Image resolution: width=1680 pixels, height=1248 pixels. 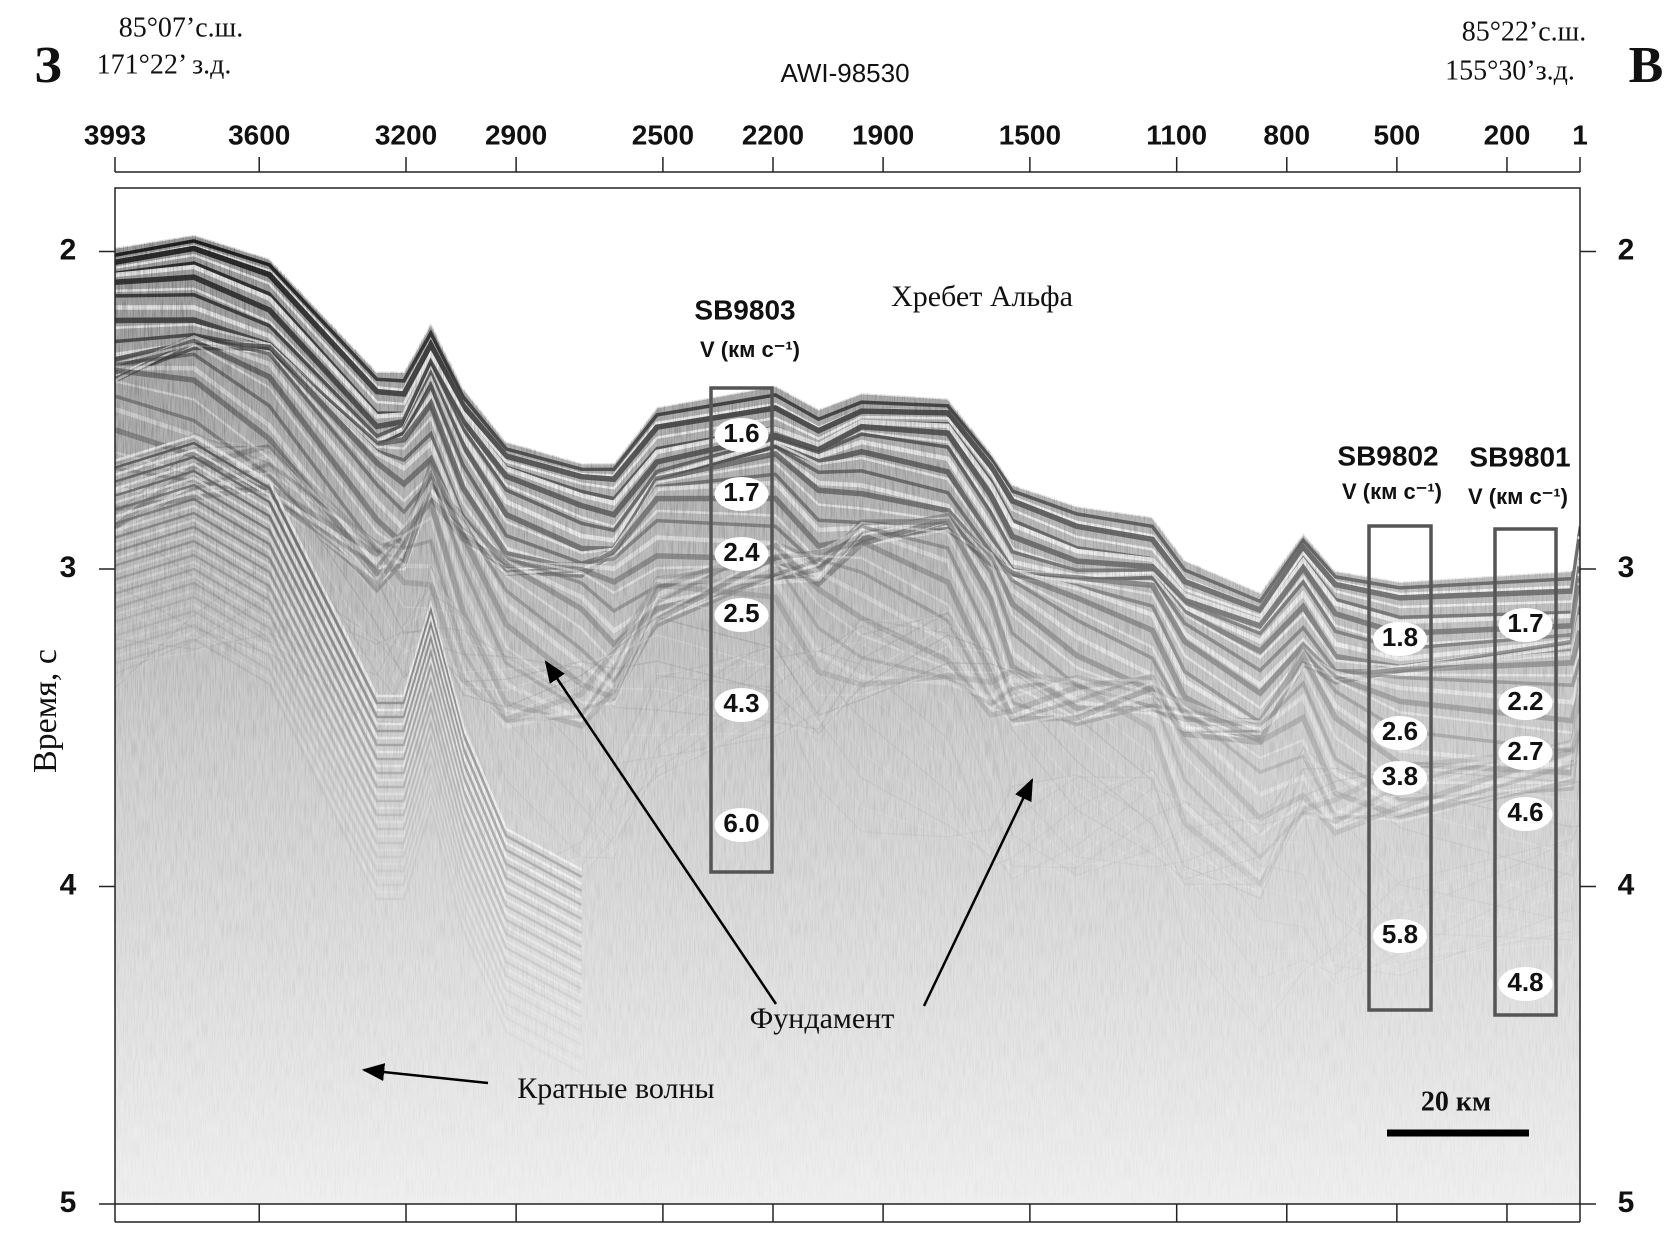 What do you see at coordinates (1176, 134) in the screenshot?
I see `shot-tick-label: 1100` at bounding box center [1176, 134].